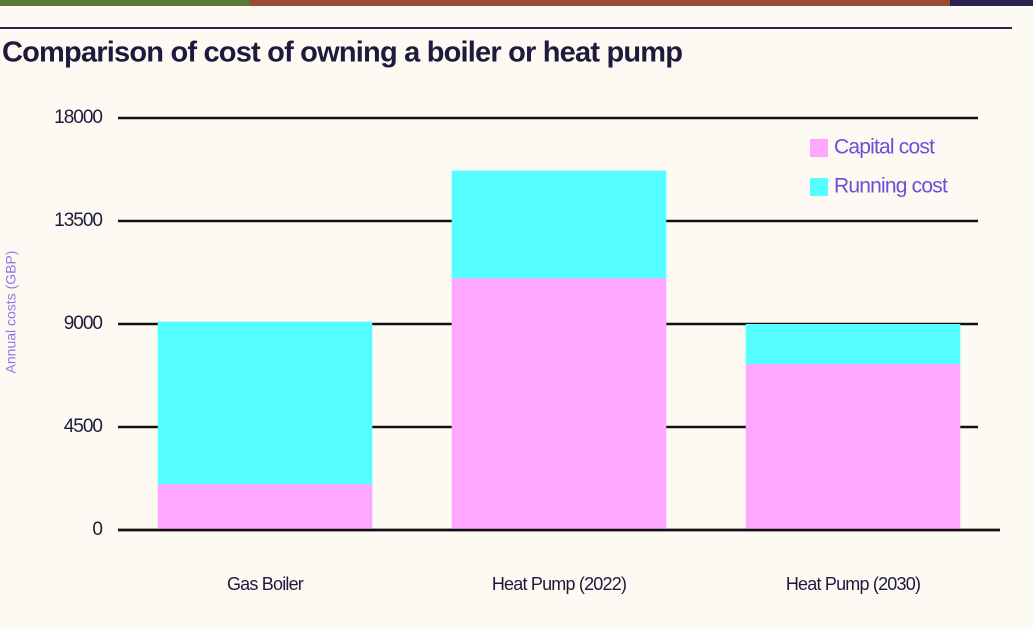 The image size is (1033, 629). Describe the element at coordinates (78, 117) in the screenshot. I see `y-tick-label: 18000` at that location.